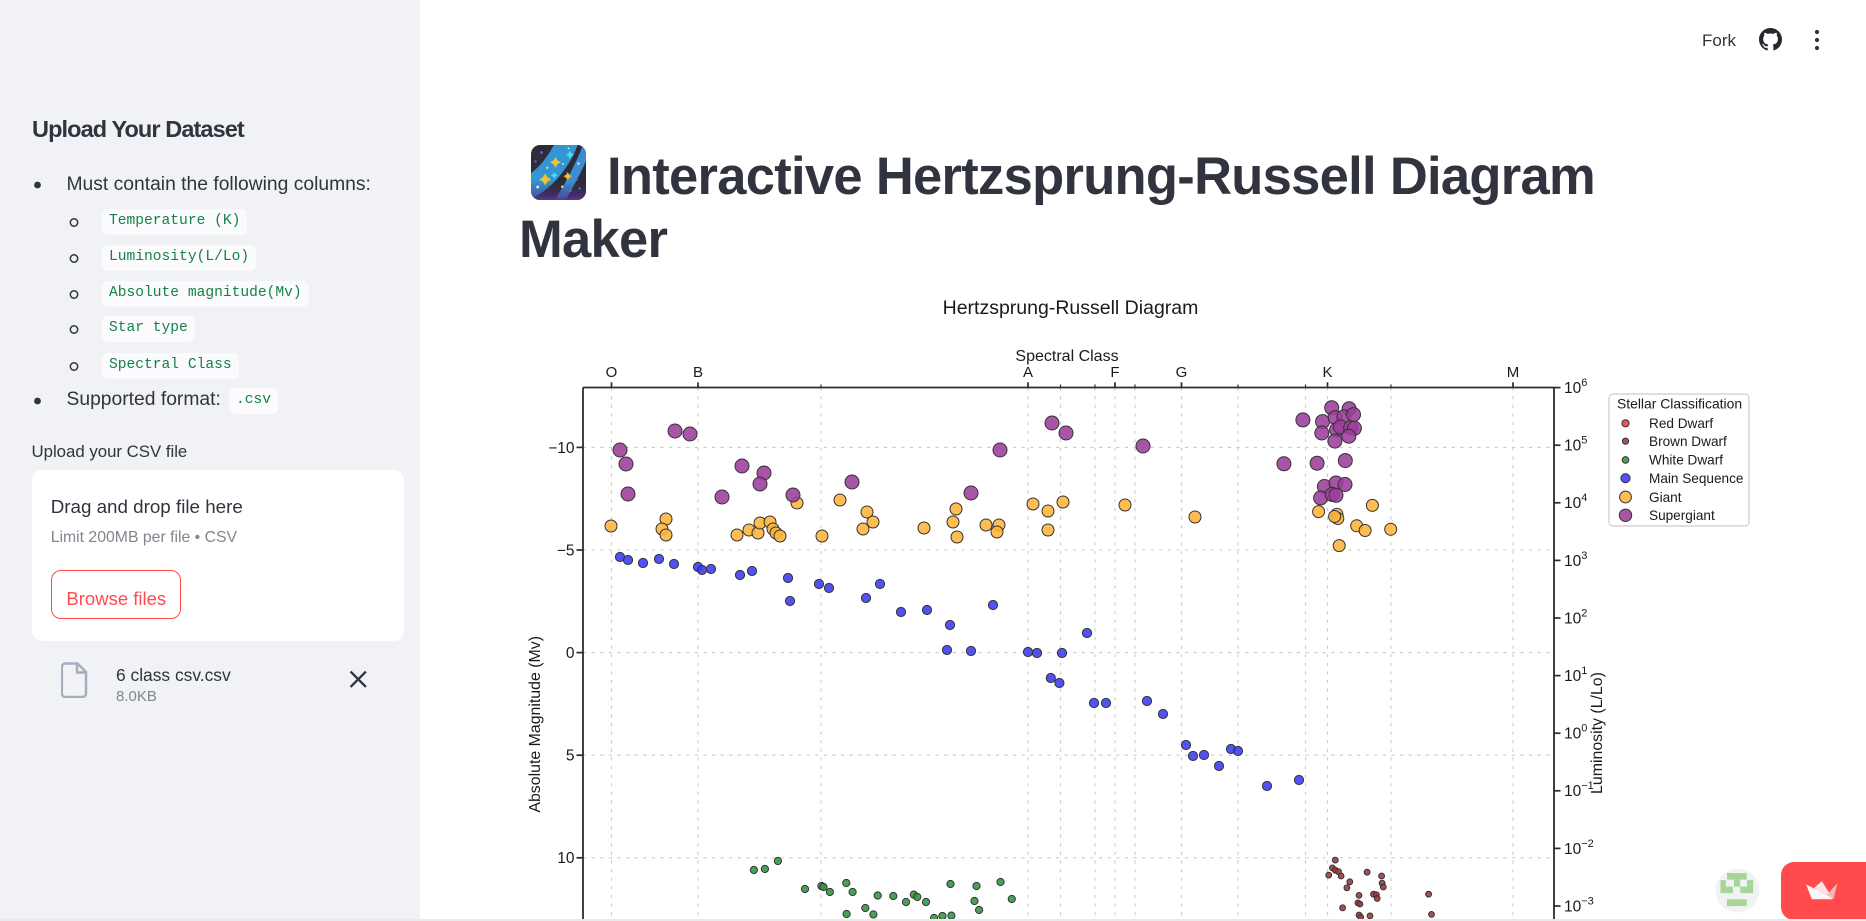 This screenshot has width=1866, height=921. What do you see at coordinates (1066, 356) in the screenshot?
I see `svg-text: Spectral Class` at bounding box center [1066, 356].